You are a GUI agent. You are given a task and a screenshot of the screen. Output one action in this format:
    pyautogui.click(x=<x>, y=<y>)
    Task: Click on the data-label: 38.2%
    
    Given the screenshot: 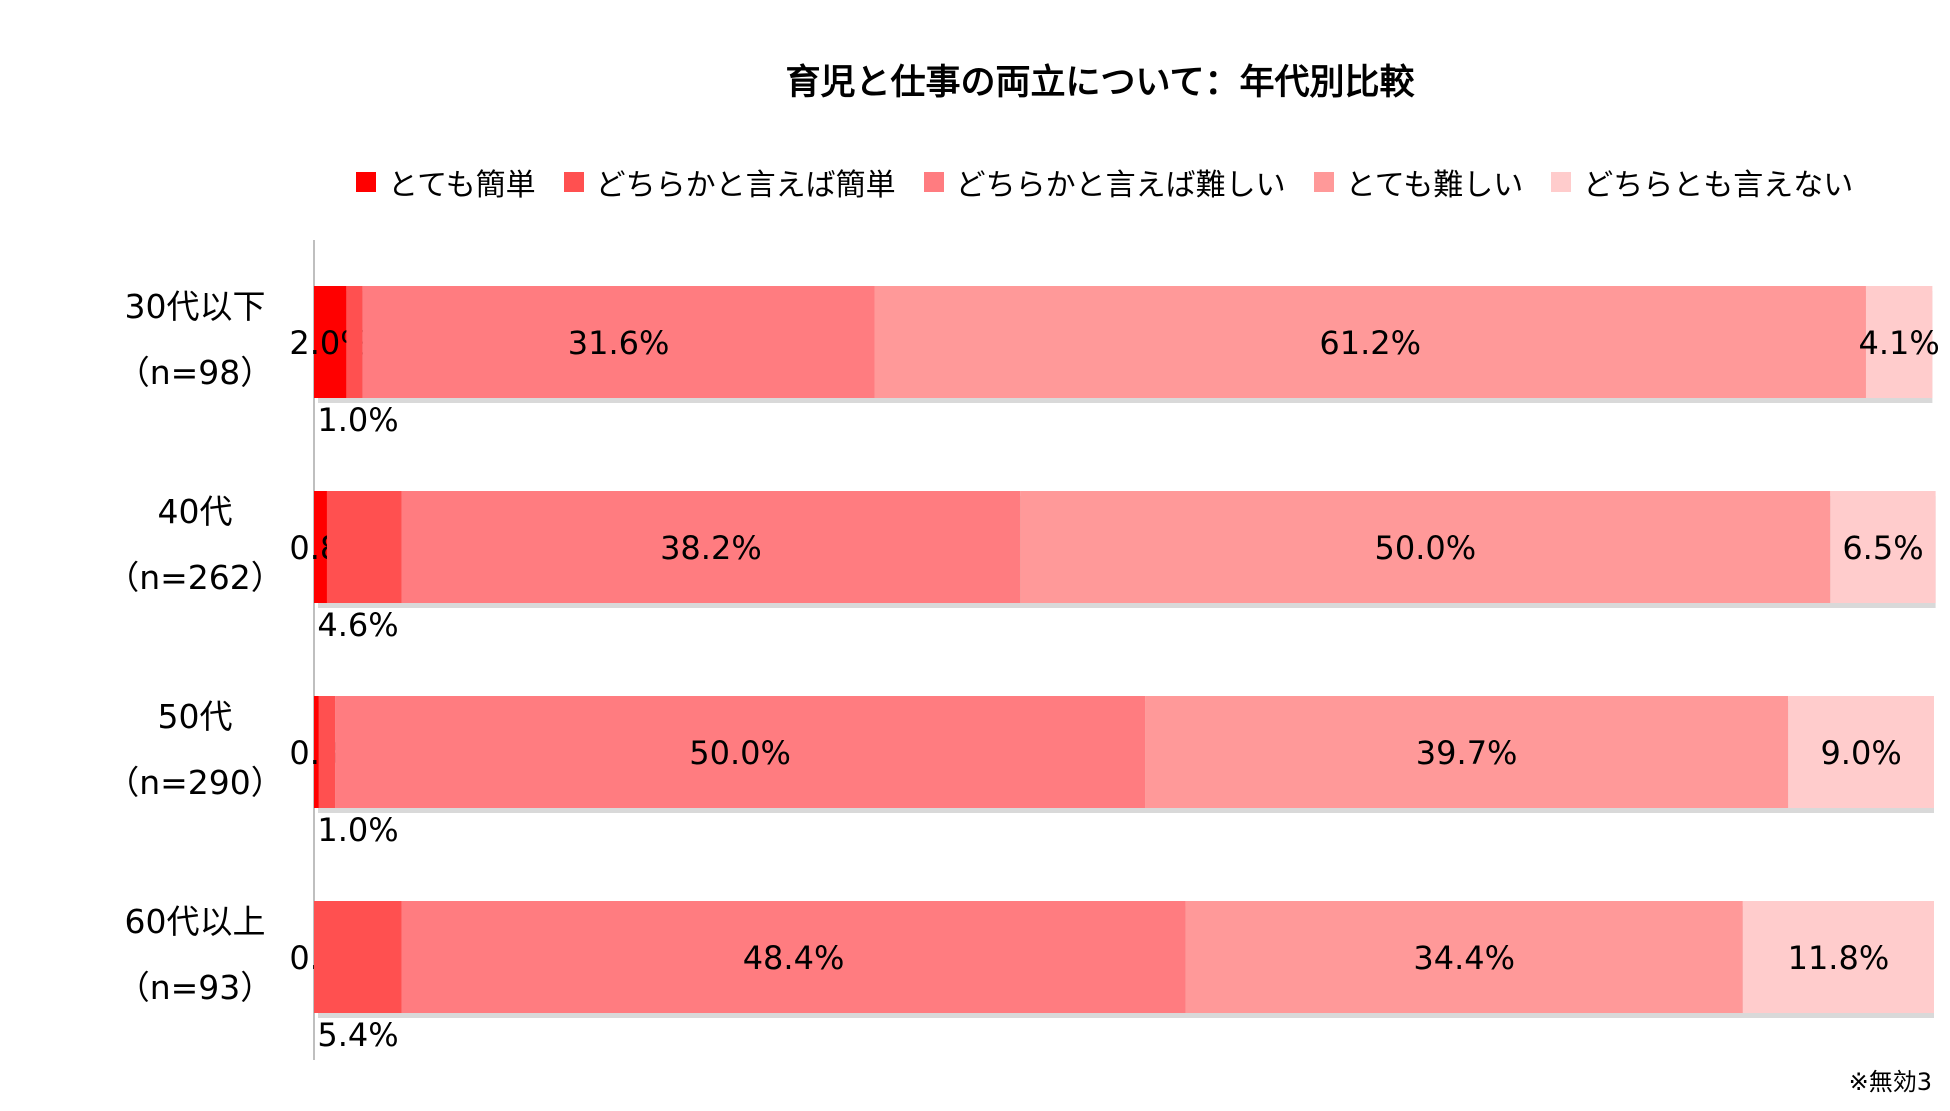 What is the action you would take?
    pyautogui.click(x=711, y=548)
    